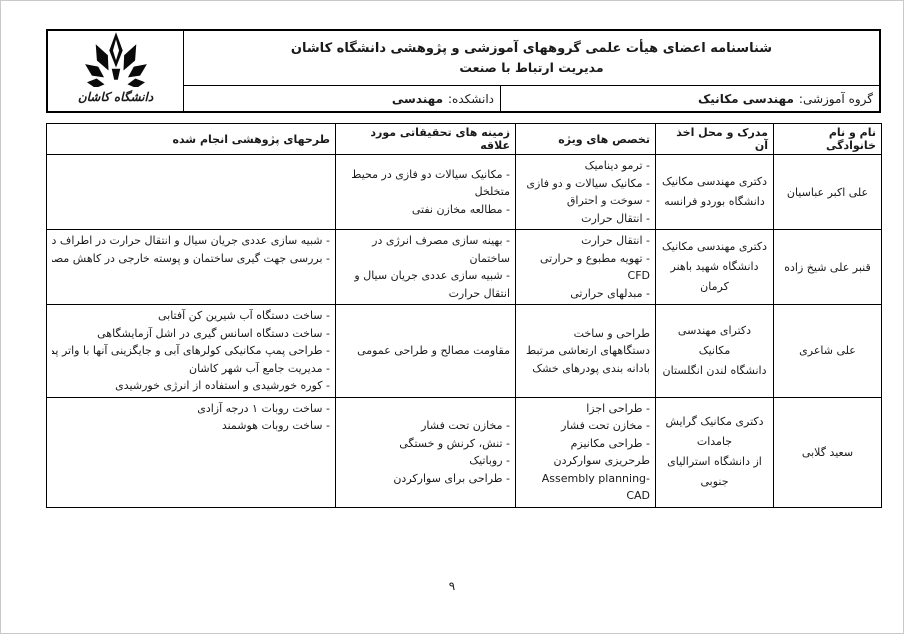  Describe the element at coordinates (835, 98) in the screenshot. I see `education-group-label: گروه آموزشی:` at that location.